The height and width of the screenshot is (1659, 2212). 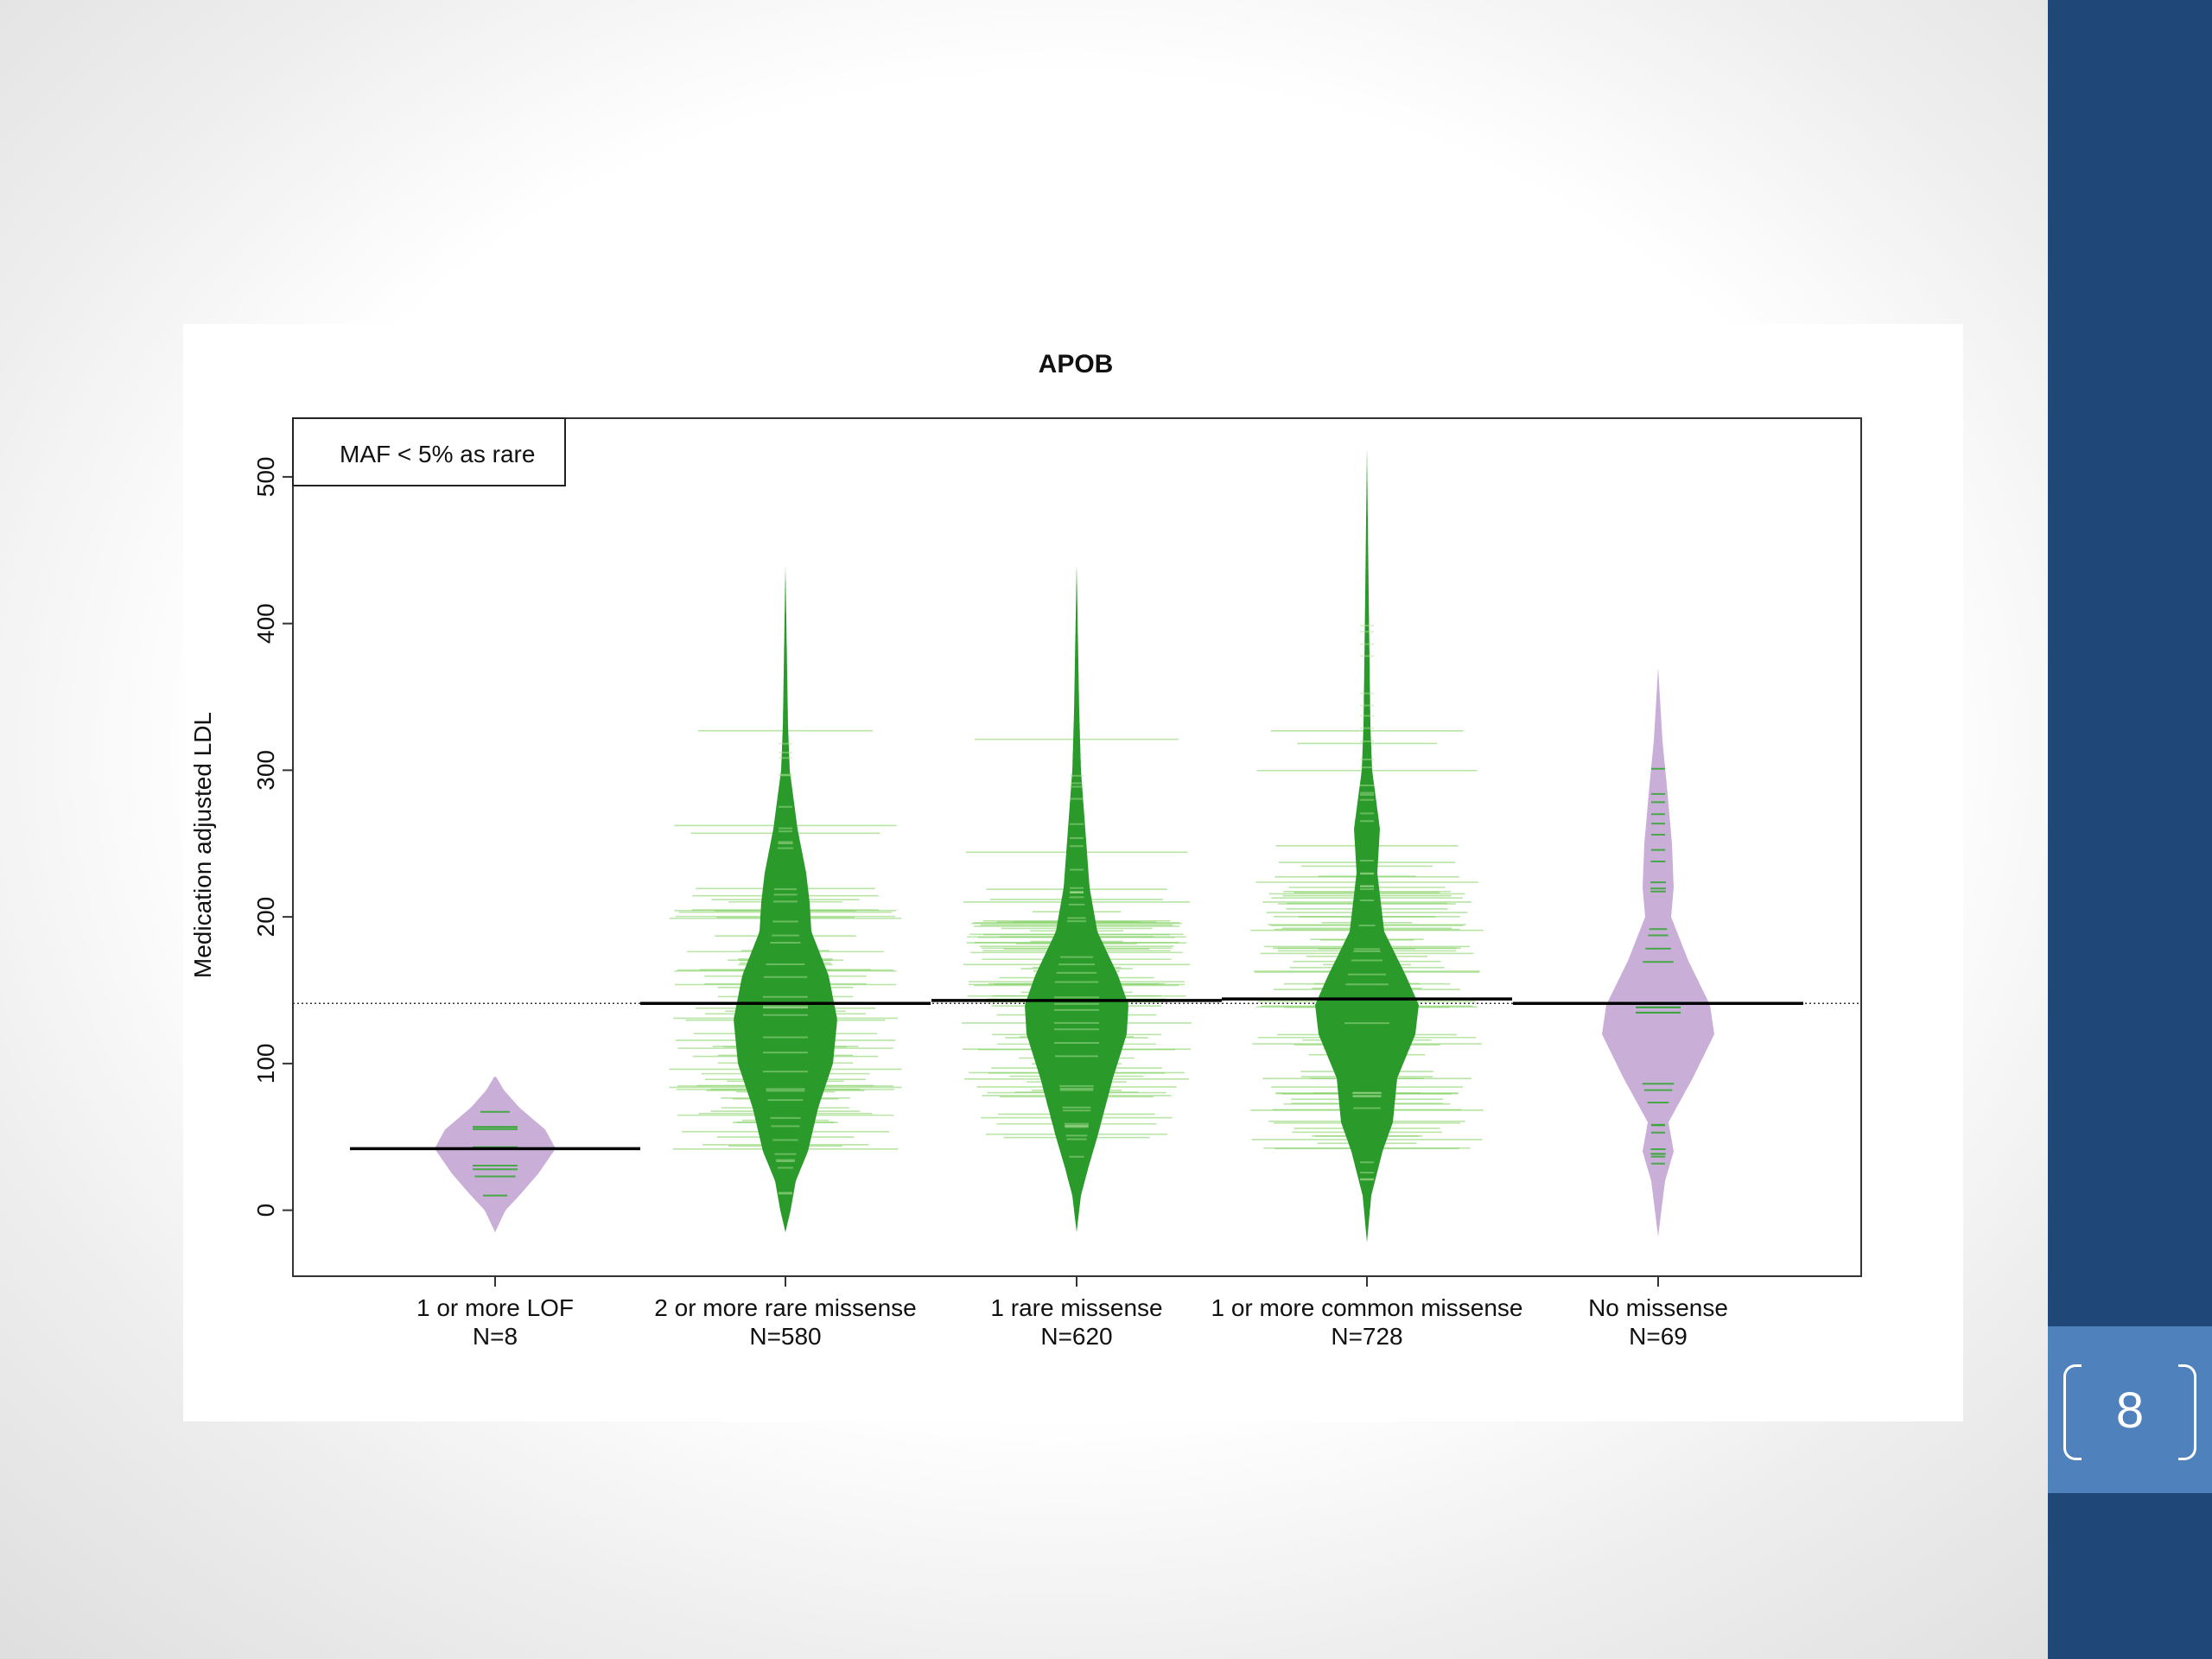 I want to click on y-tick-label: 200, so click(x=265, y=917).